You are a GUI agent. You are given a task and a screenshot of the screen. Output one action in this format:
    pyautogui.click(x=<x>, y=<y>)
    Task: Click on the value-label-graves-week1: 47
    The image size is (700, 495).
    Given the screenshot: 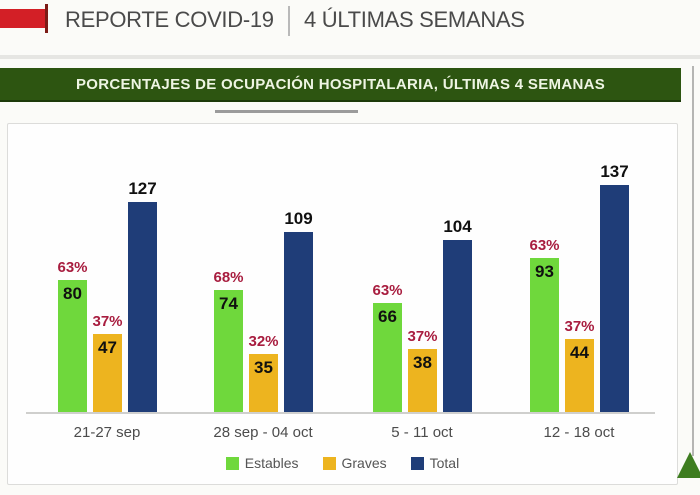 What is the action you would take?
    pyautogui.click(x=107, y=347)
    